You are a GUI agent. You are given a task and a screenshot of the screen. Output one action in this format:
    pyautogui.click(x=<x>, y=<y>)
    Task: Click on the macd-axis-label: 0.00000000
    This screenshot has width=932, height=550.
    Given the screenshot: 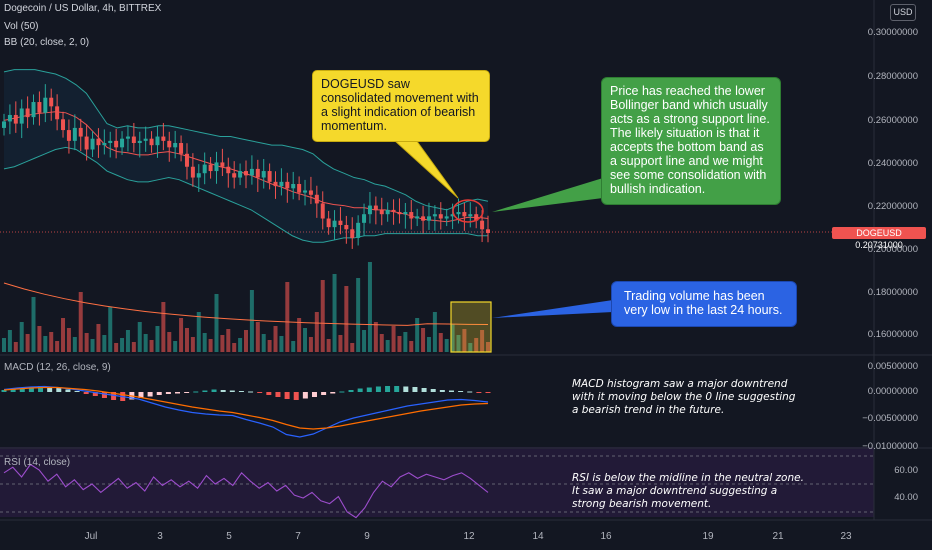 What is the action you would take?
    pyautogui.click(x=892, y=391)
    